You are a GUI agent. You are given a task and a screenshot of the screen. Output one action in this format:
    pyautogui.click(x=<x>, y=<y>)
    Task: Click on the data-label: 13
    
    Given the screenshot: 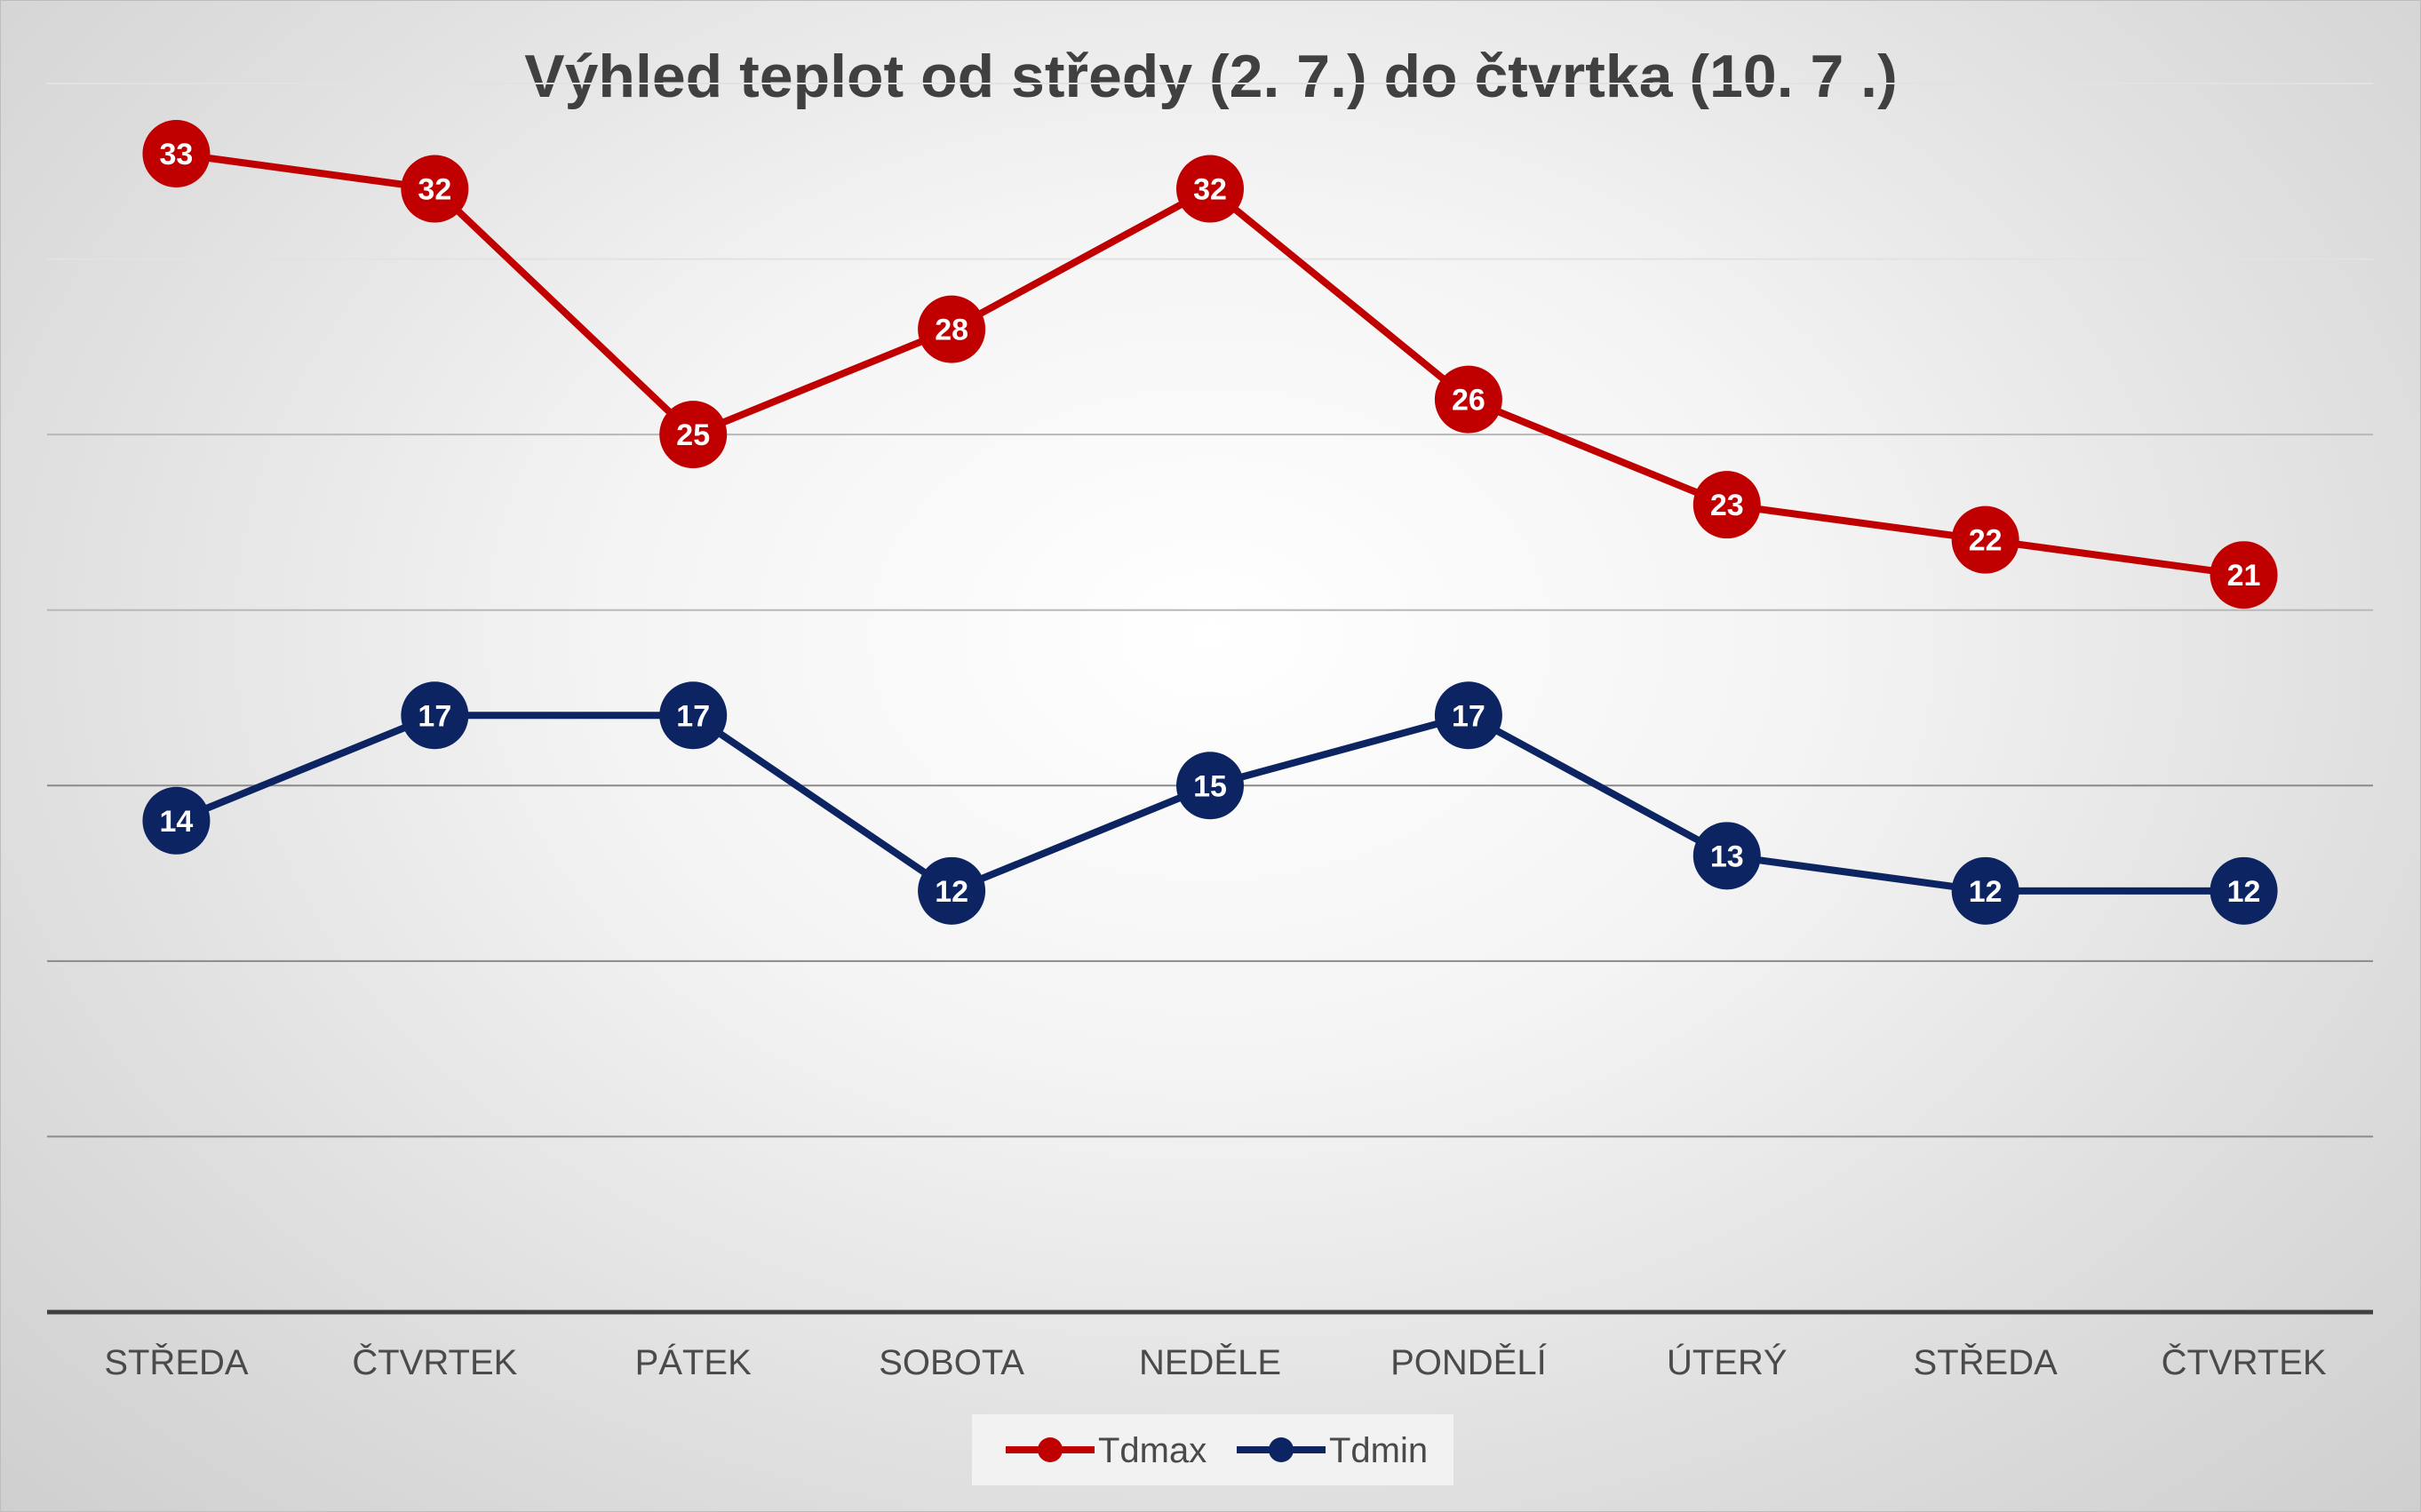 What is the action you would take?
    pyautogui.click(x=1727, y=856)
    